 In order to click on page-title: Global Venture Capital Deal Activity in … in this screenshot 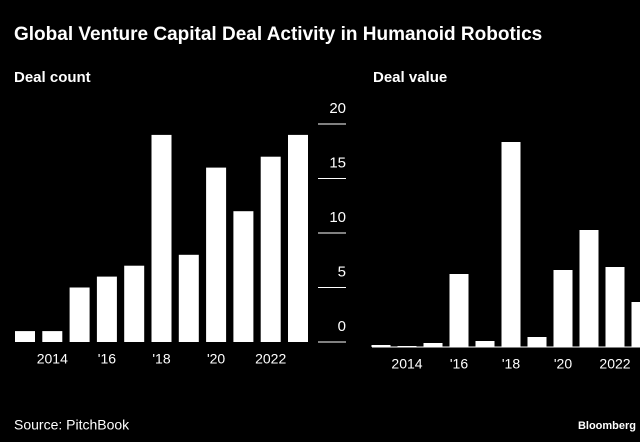, I will do `click(278, 34)`.